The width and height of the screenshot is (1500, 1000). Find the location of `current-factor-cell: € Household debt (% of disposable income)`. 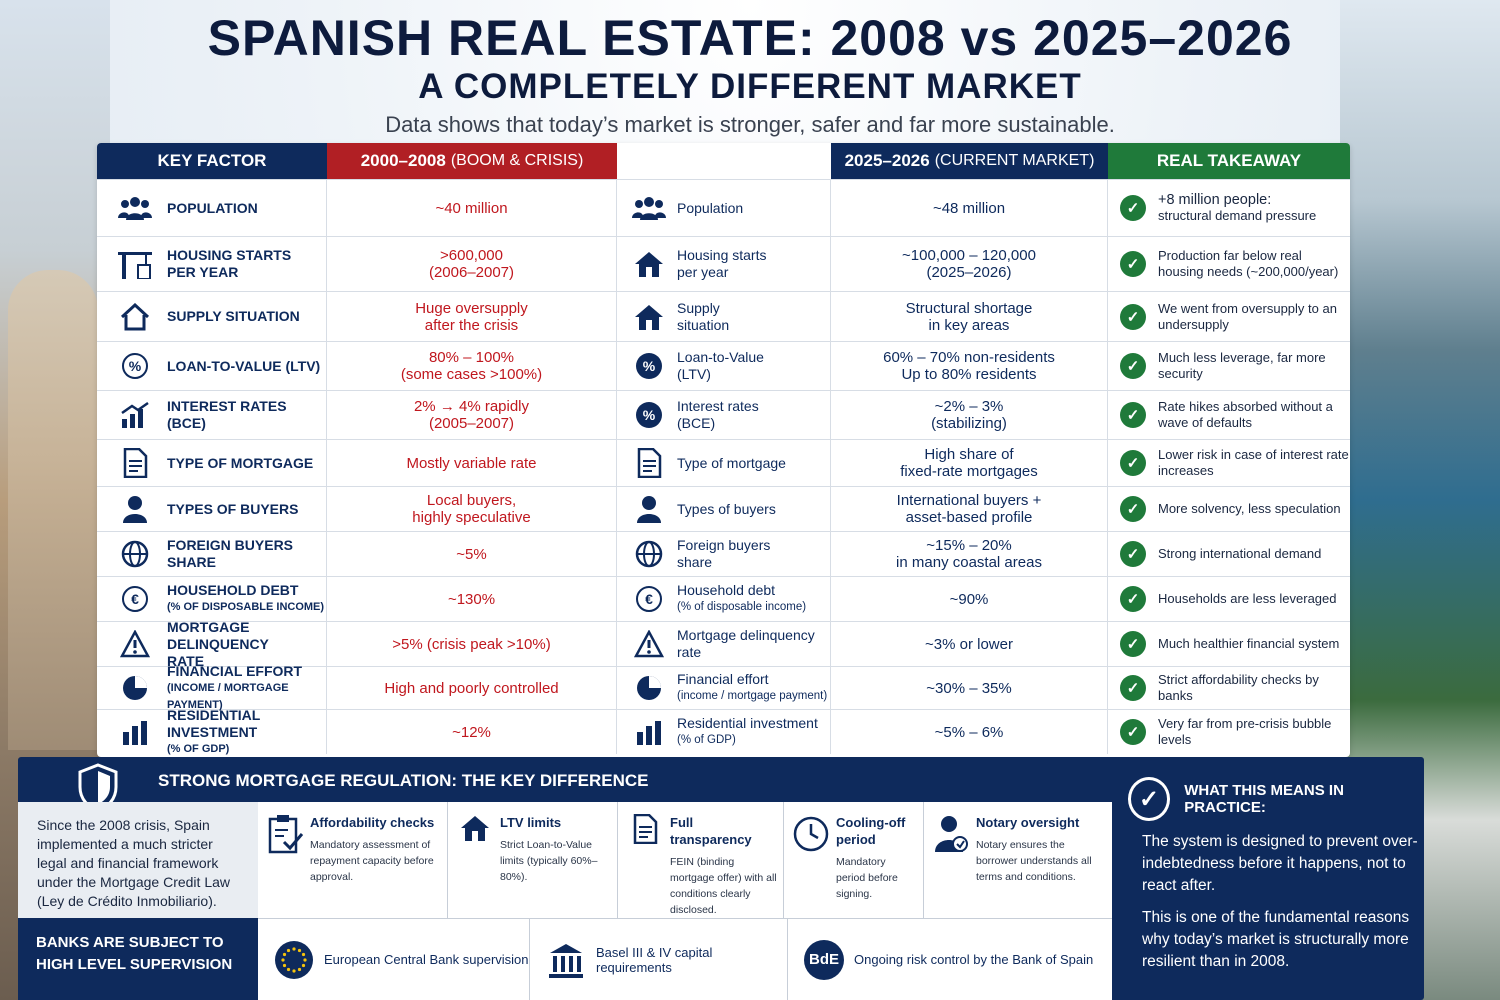

current-factor-cell: € Household debt (% of disposable income) is located at coordinates (724, 599).